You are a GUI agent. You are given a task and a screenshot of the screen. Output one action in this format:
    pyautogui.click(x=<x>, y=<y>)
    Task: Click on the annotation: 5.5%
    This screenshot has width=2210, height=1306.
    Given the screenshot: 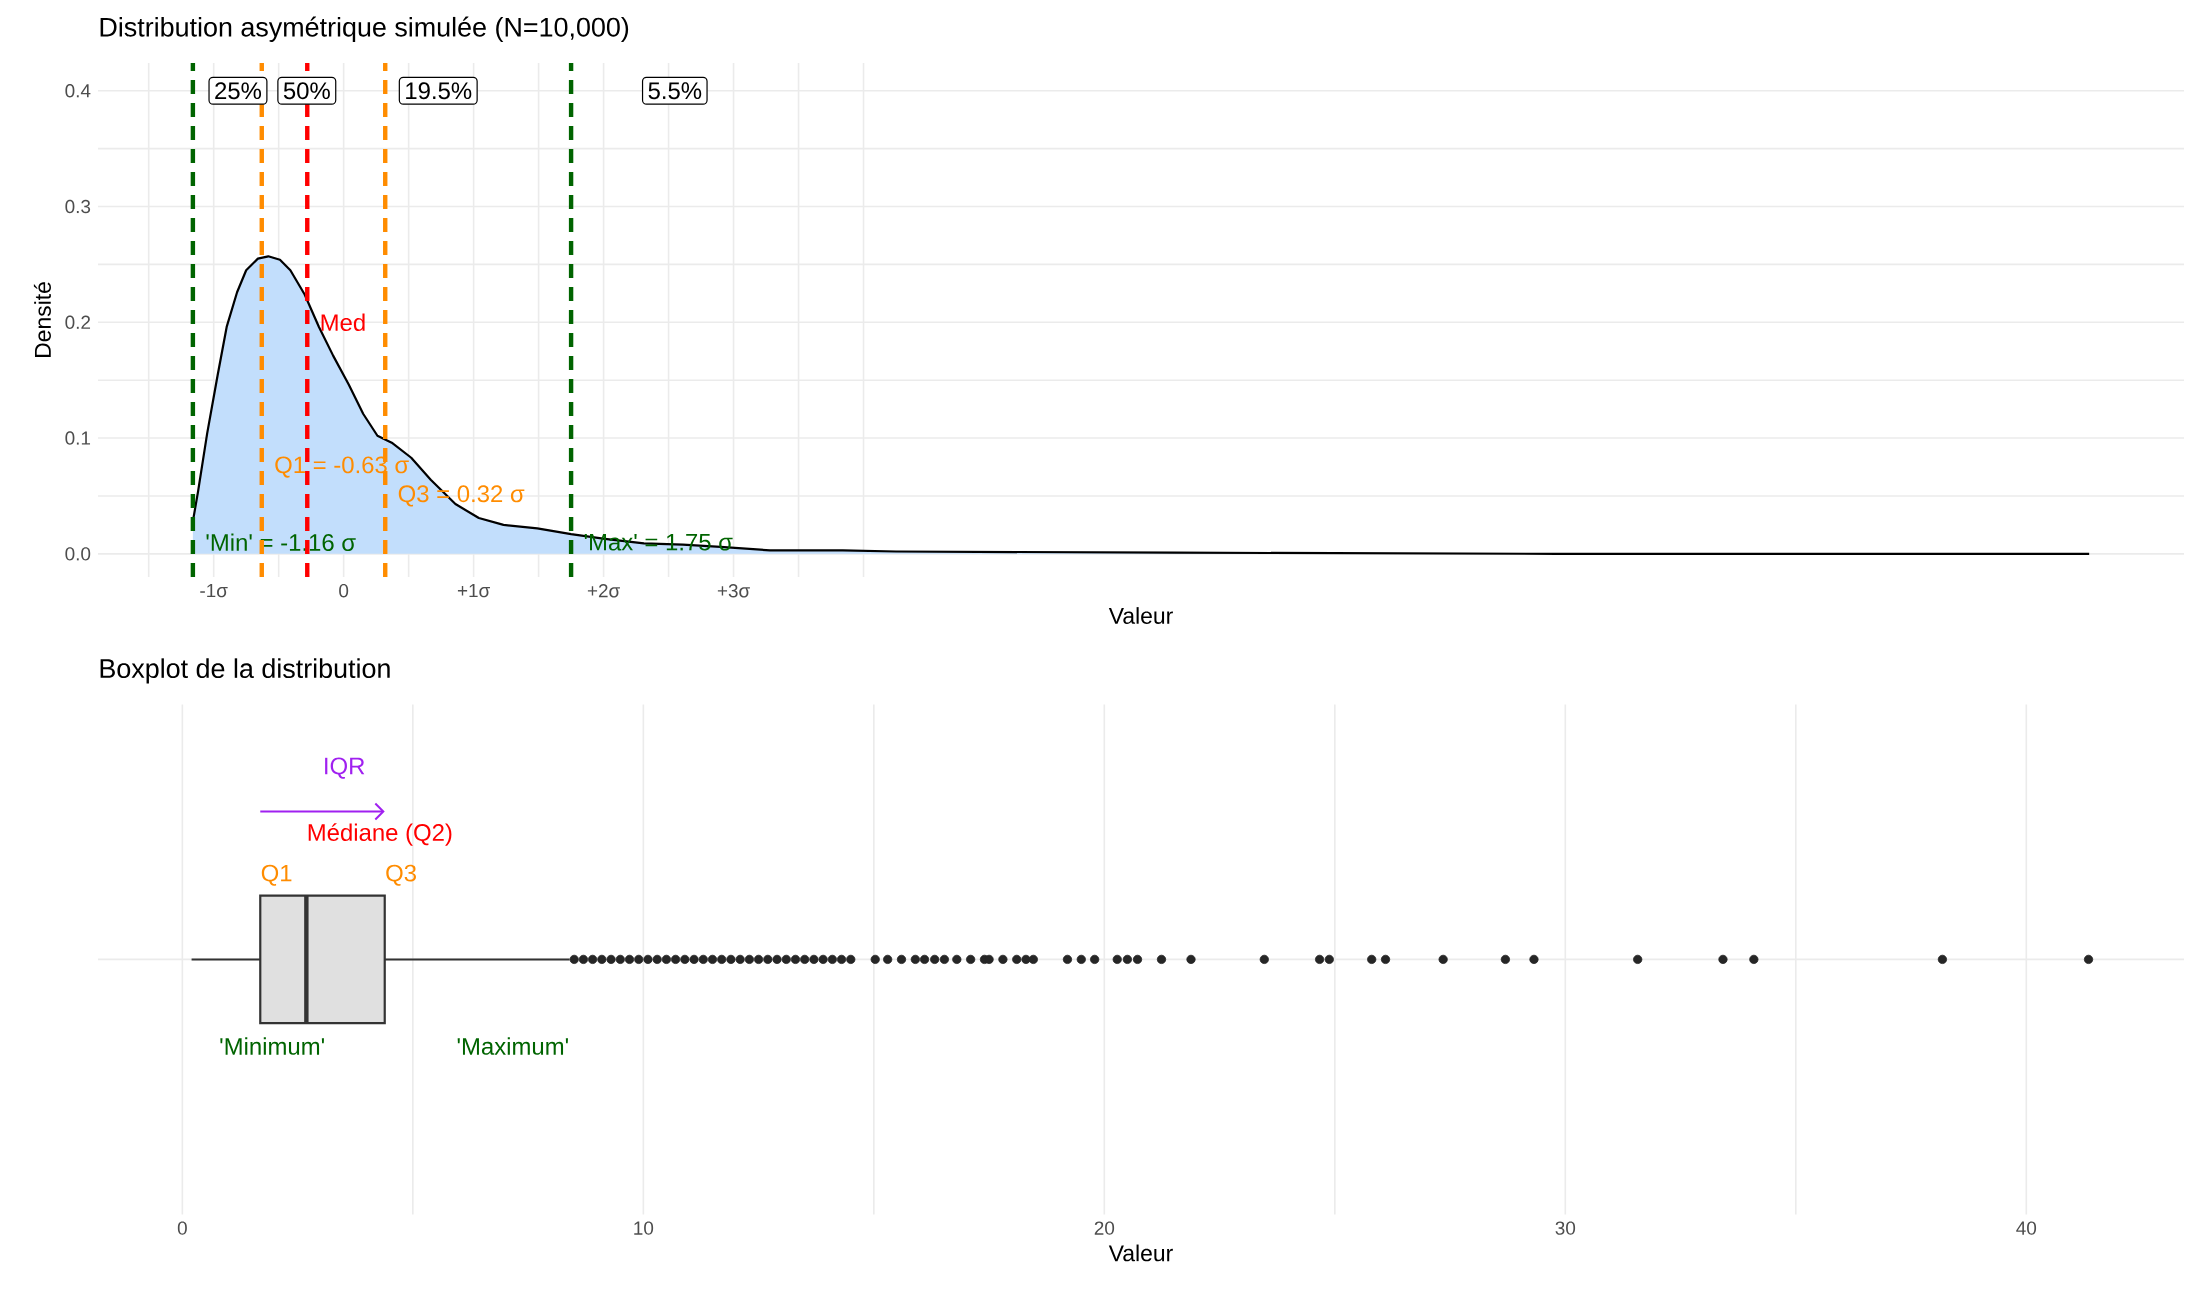 What is the action you would take?
    pyautogui.click(x=675, y=91)
    